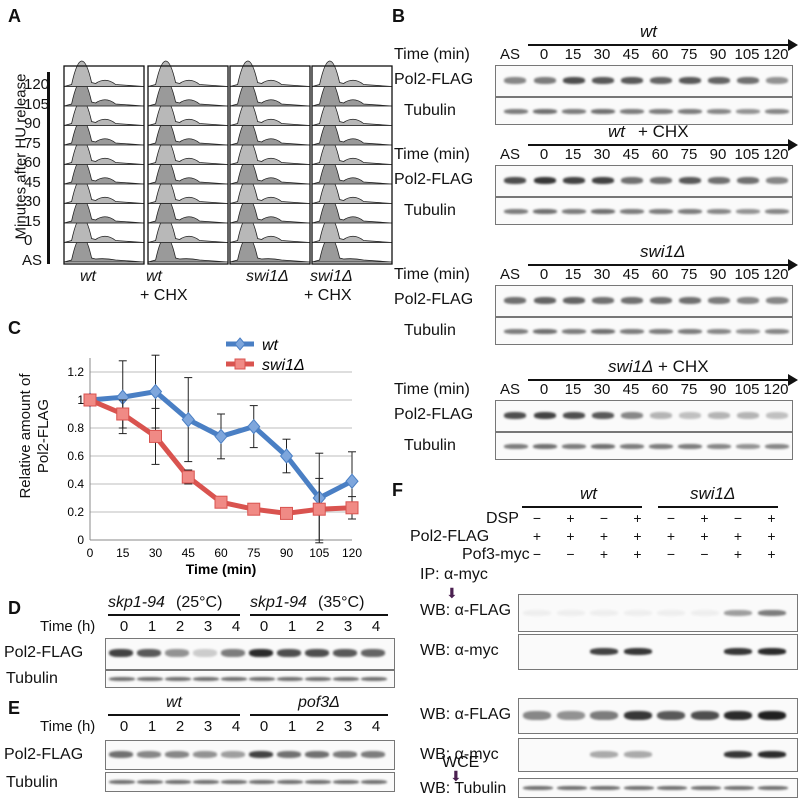 Image resolution: width=802 pixels, height=800 pixels. Describe the element at coordinates (104, 161) in the screenshot. I see `facs-column` at that location.